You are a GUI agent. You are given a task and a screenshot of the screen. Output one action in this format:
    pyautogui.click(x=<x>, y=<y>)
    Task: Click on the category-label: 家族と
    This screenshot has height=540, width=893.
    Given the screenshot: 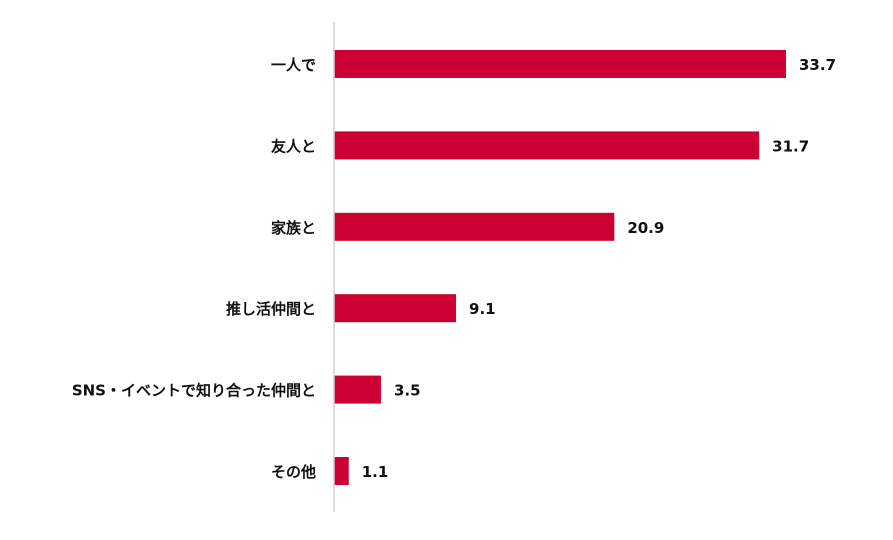 What is the action you would take?
    pyautogui.click(x=293, y=228)
    